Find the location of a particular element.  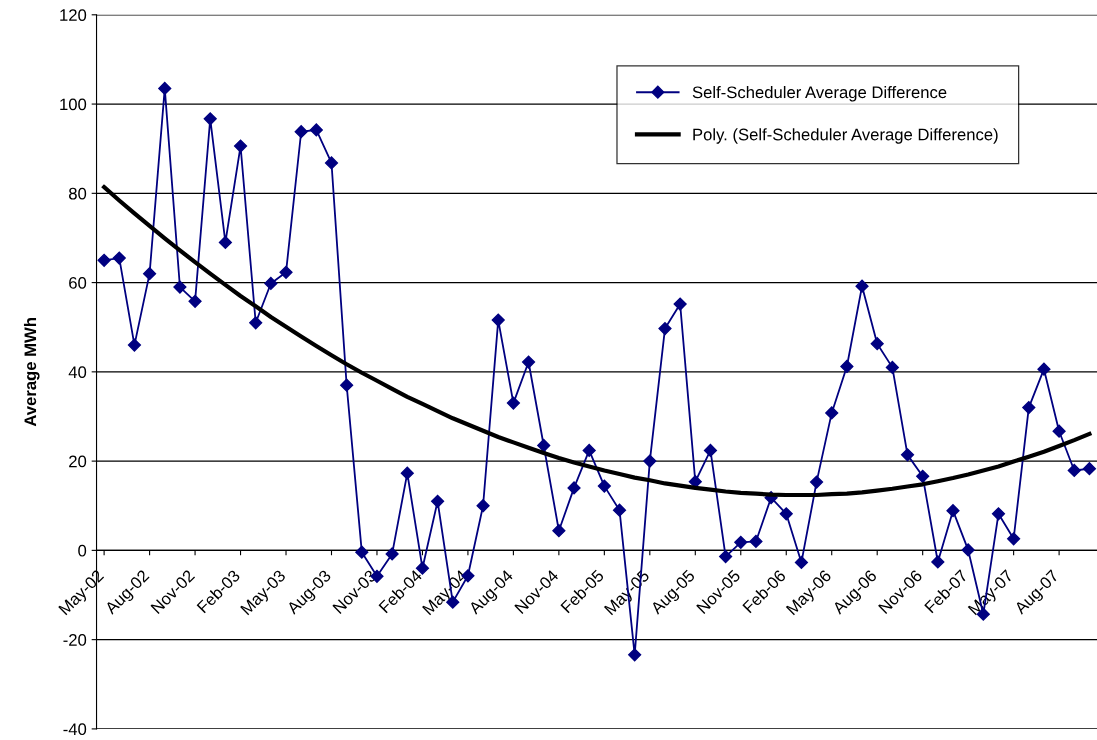

y-tick-label: -20 is located at coordinates (75, 640).